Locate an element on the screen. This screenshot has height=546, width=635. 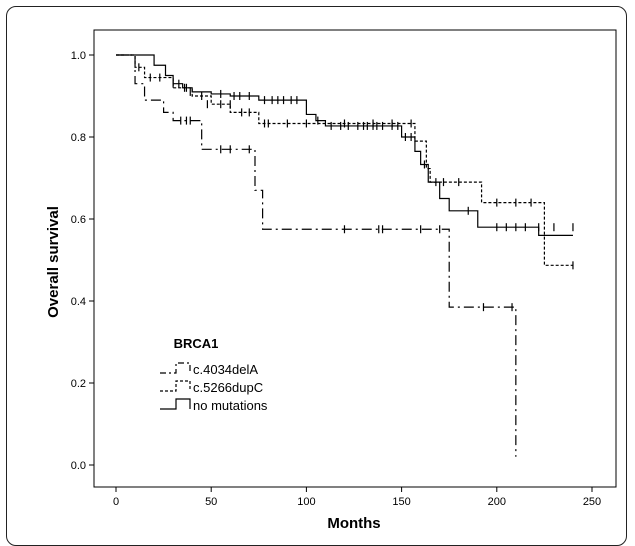
legend-title: BRCA1 is located at coordinates (196, 343).